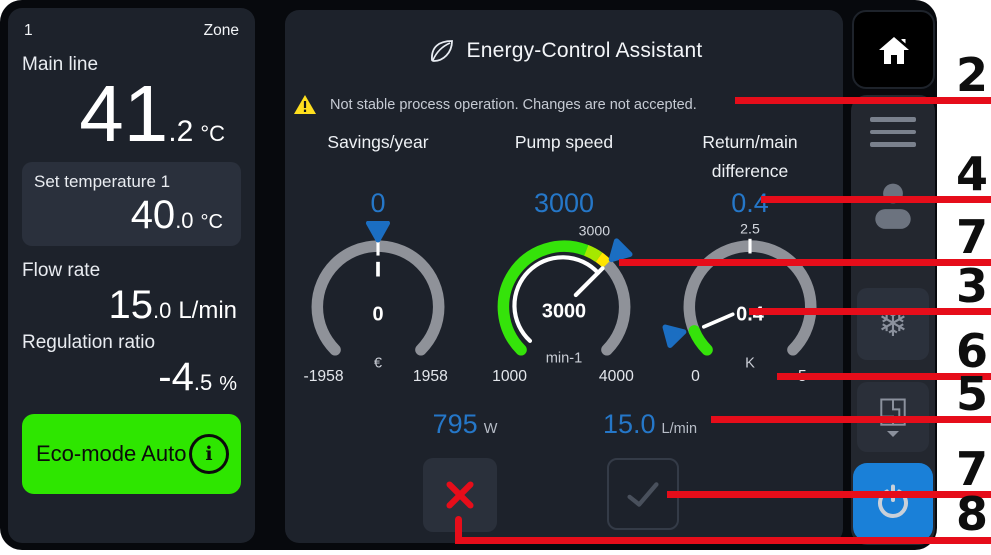 Image resolution: width=991 pixels, height=555 pixels. Describe the element at coordinates (971, 286) in the screenshot. I see `callout-number-3: 3` at that location.